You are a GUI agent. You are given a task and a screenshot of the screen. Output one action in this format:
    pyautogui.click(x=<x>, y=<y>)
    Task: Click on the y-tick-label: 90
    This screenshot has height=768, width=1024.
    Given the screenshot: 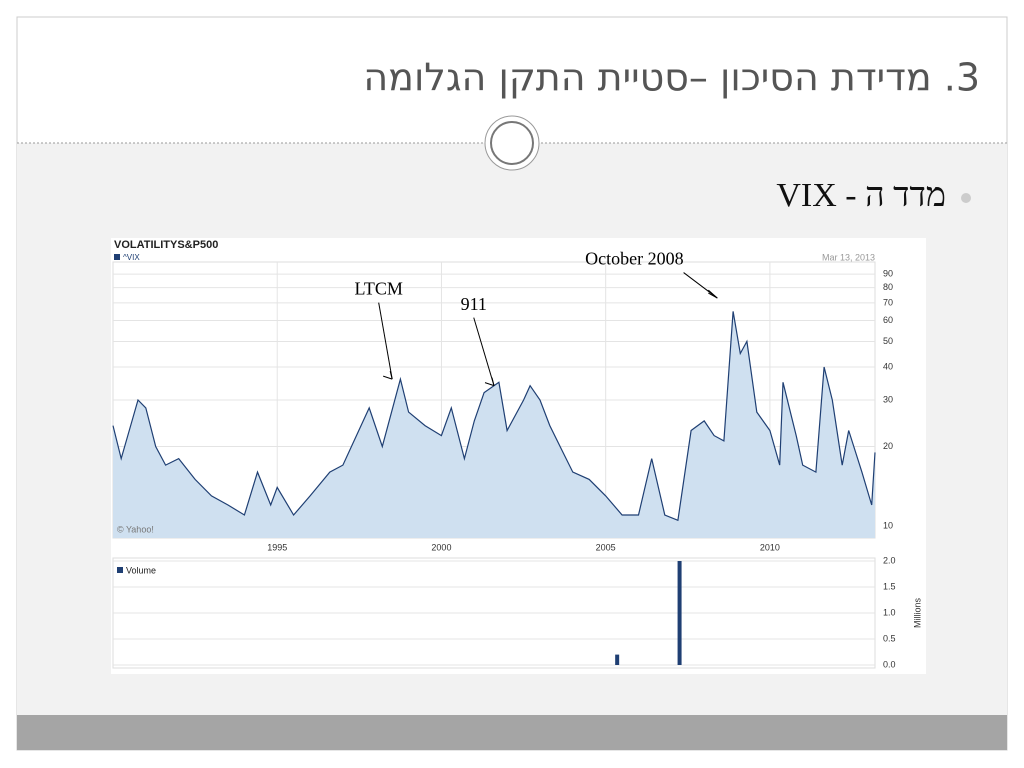 What is the action you would take?
    pyautogui.click(x=888, y=273)
    